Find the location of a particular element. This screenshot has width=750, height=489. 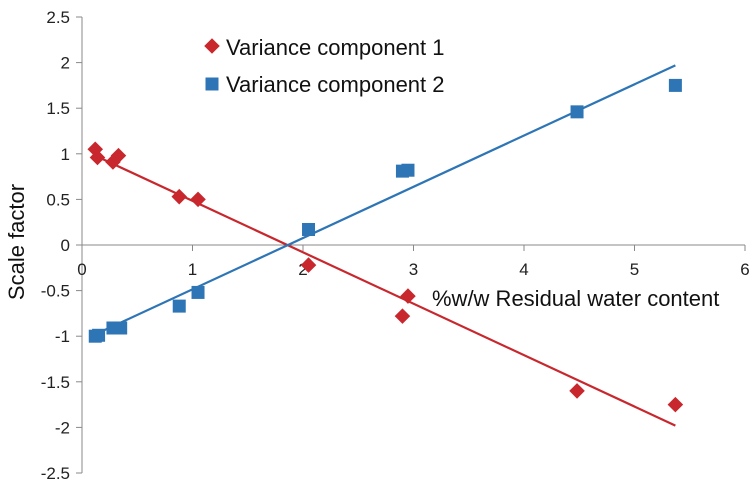

y-tick-label: 2 is located at coordinates (65, 63).